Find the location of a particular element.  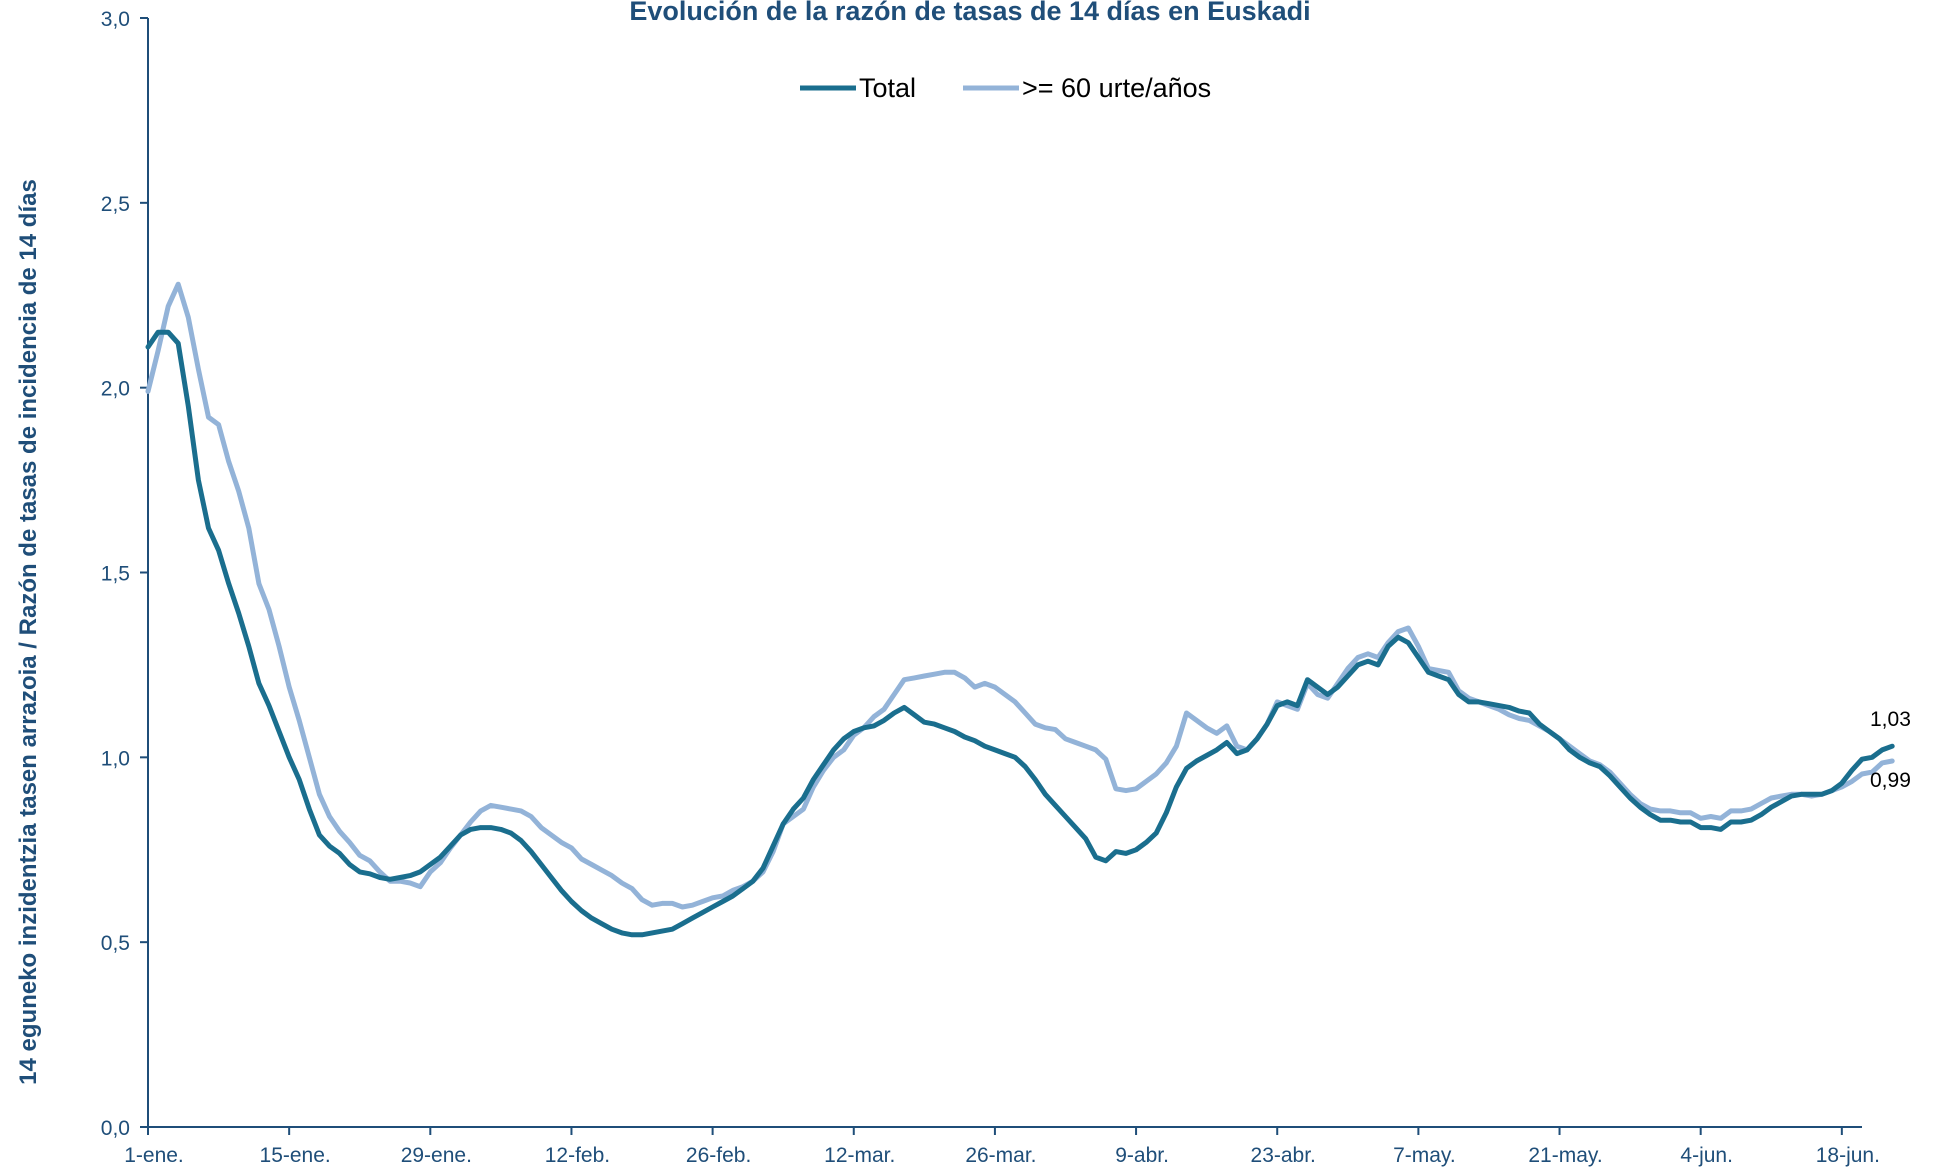

x-tick-label: 26-feb. is located at coordinates (718, 1155).